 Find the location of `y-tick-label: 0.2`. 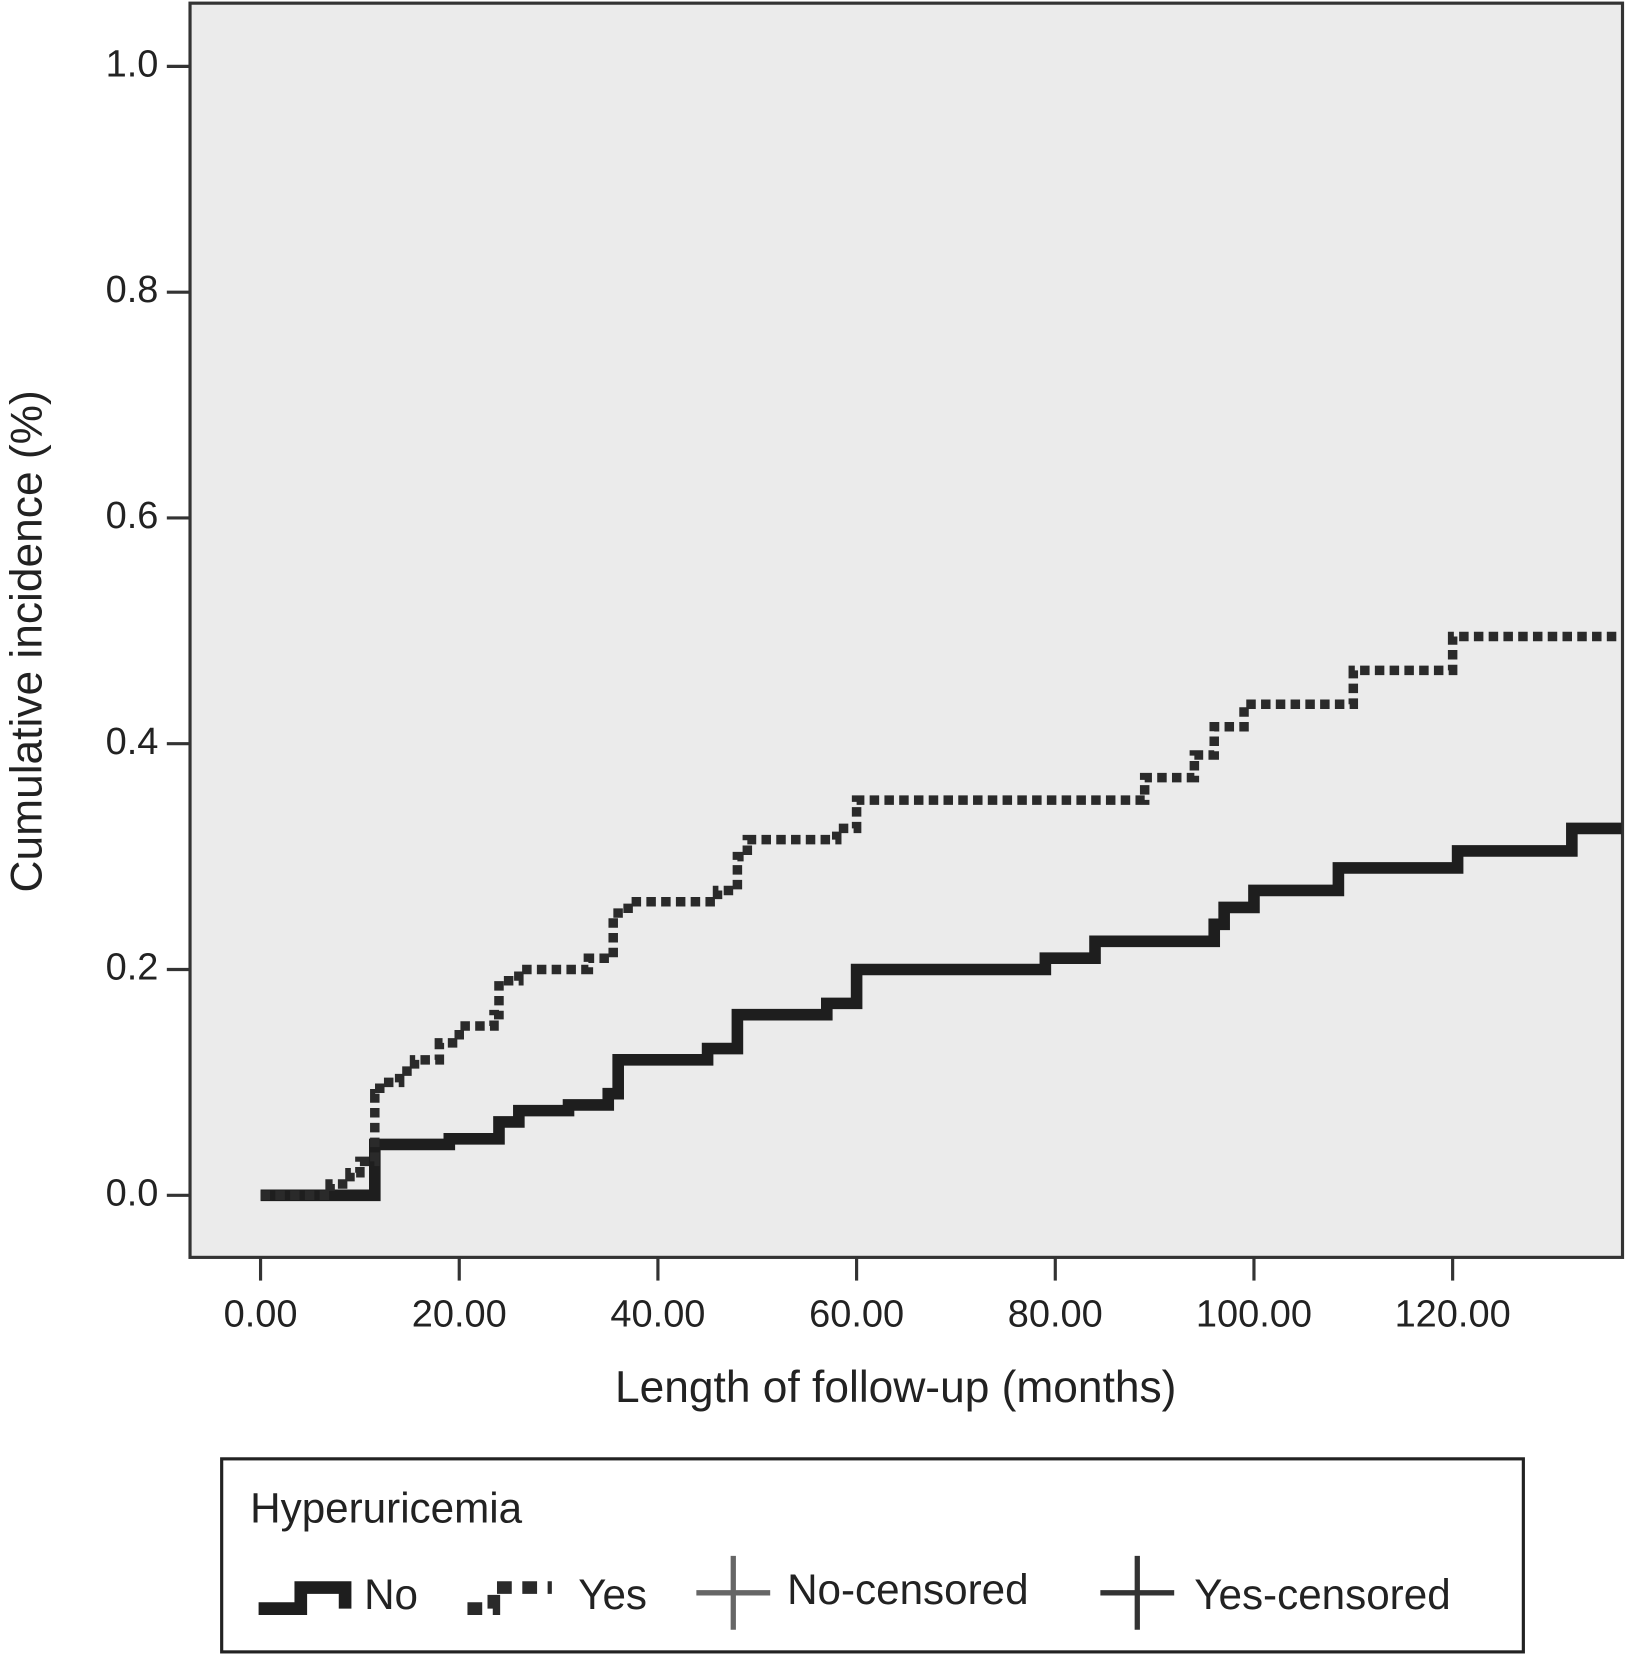

y-tick-label: 0.2 is located at coordinates (132, 968).